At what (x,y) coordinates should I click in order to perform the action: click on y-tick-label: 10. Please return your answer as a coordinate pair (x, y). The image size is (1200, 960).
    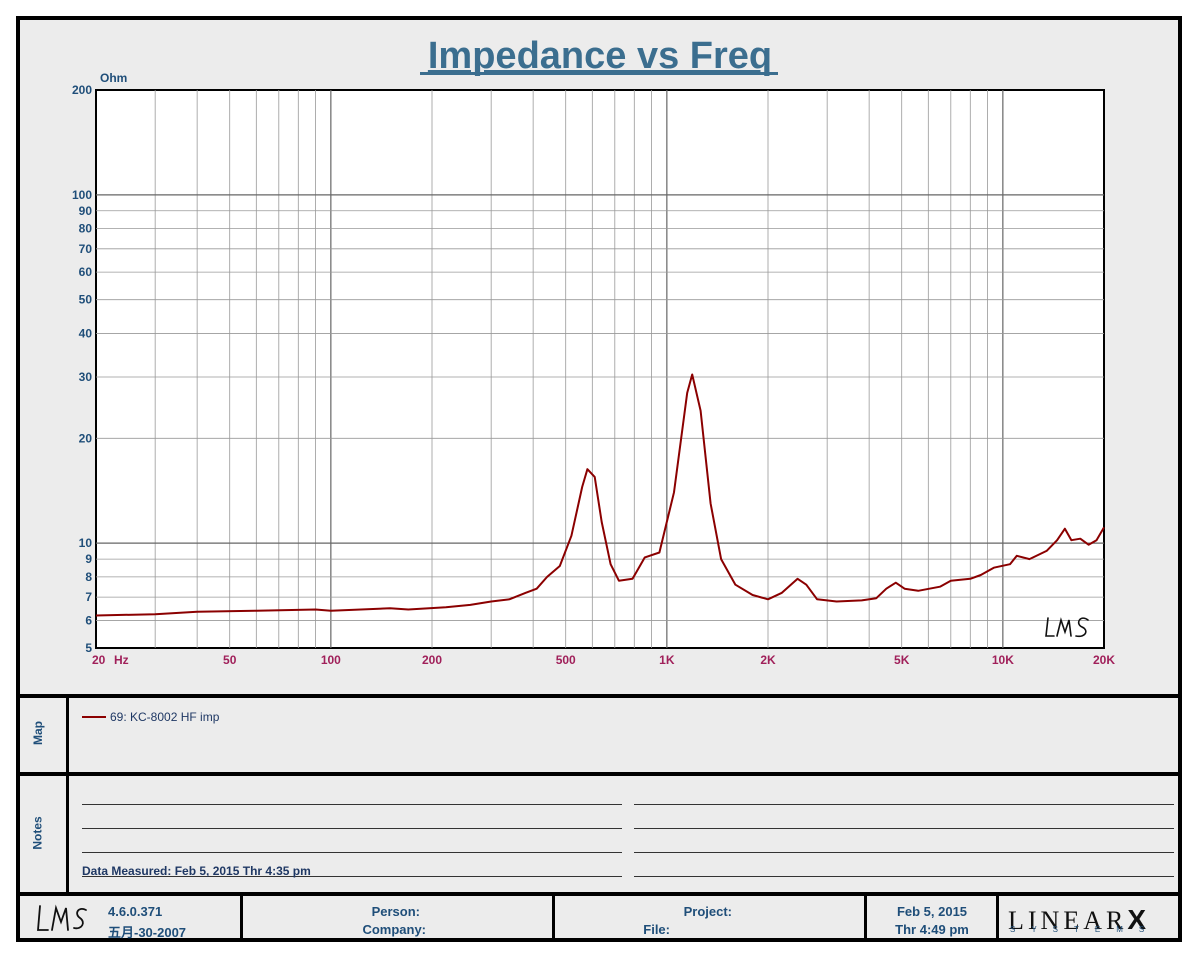
    Looking at the image, I should click on (86, 543).